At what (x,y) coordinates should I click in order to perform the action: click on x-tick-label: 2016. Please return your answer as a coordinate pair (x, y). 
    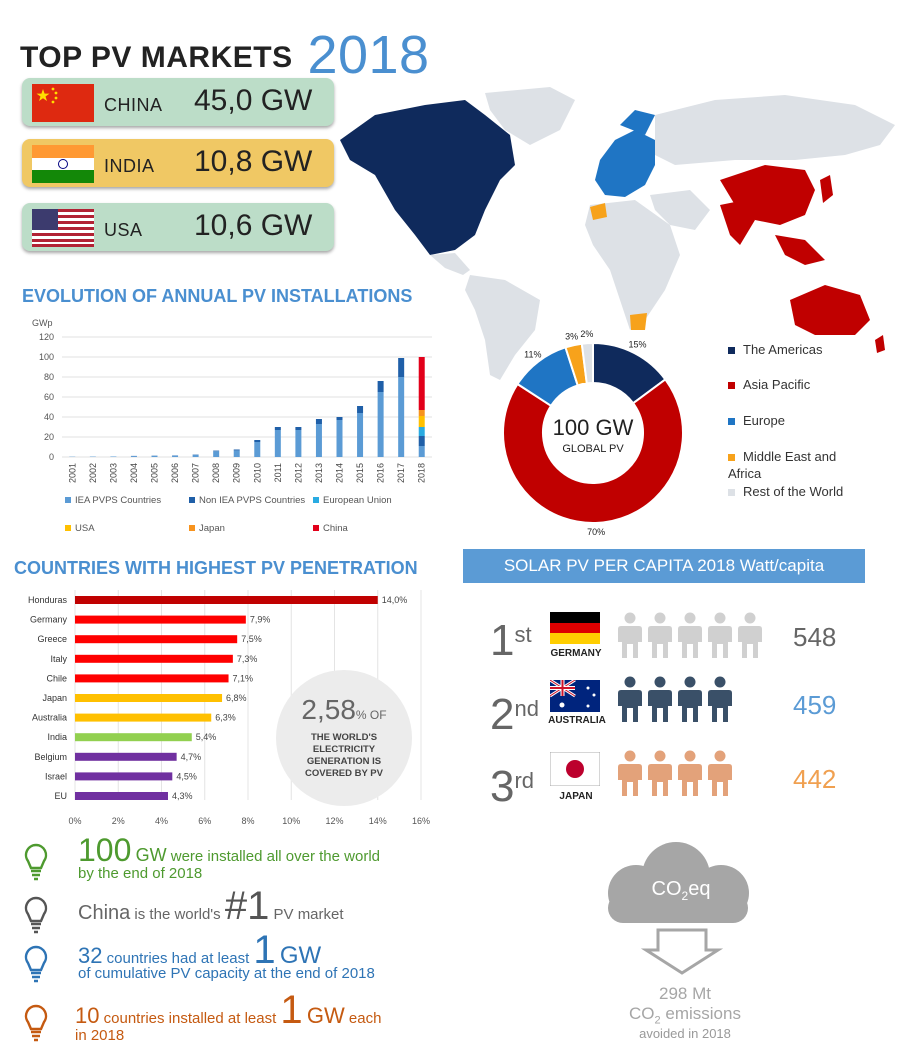
    Looking at the image, I should click on (381, 473).